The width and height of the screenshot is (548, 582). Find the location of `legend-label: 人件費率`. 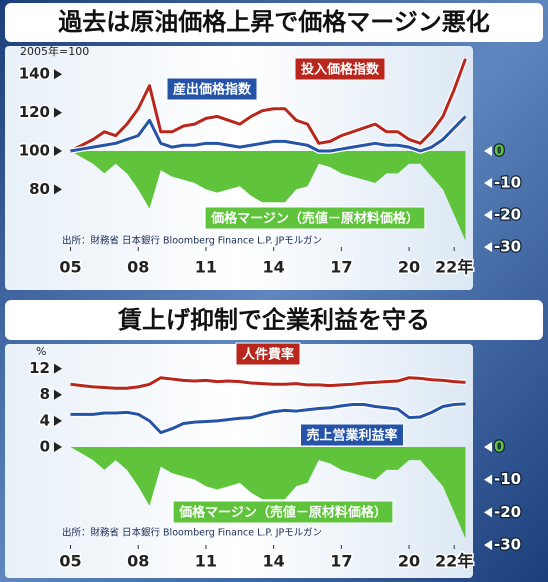

legend-label: 人件費率 is located at coordinates (268, 355).